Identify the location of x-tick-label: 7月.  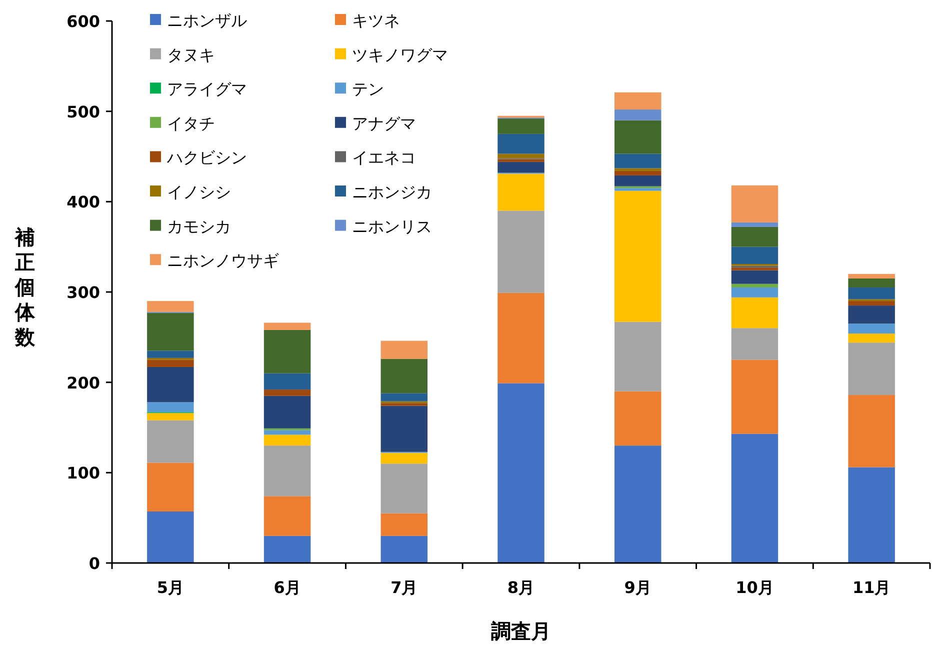
(404, 587).